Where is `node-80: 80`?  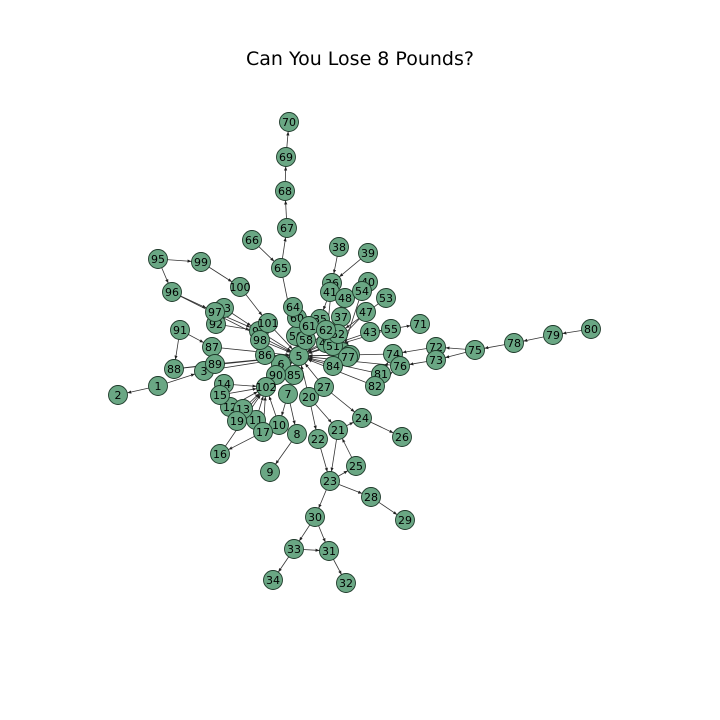
node-80: 80 is located at coordinates (591, 329).